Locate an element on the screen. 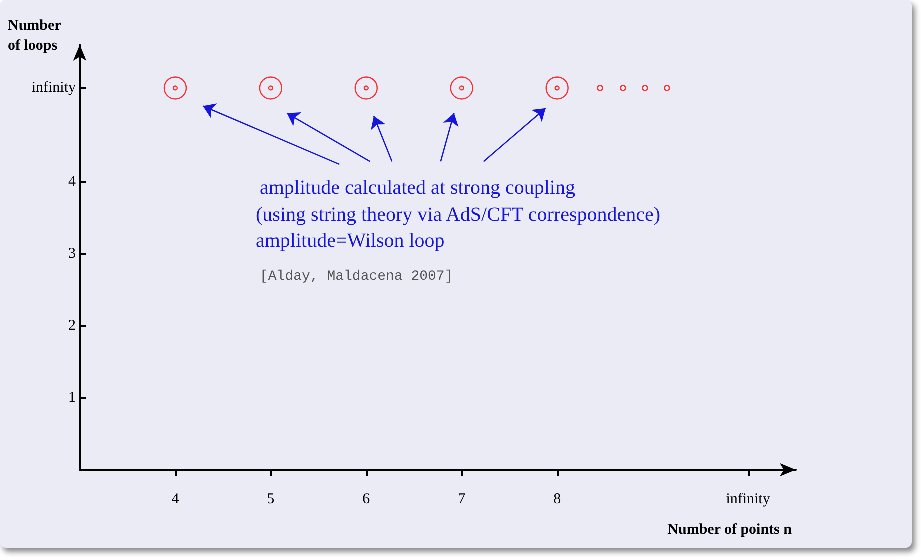  x-tick-label: 8 is located at coordinates (558, 500).